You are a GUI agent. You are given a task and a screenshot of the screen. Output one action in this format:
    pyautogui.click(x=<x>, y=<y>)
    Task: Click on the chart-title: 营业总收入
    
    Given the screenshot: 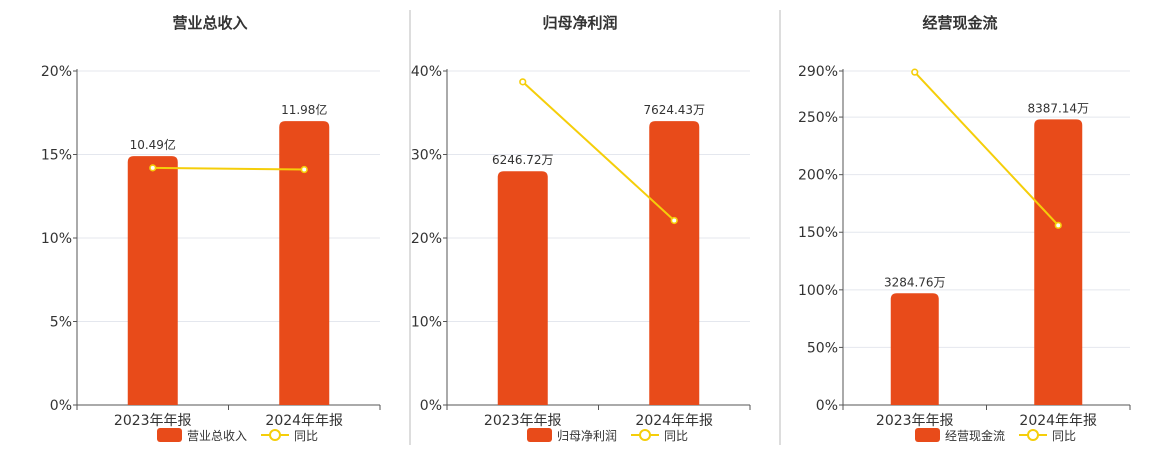 What is the action you would take?
    pyautogui.click(x=209, y=23)
    